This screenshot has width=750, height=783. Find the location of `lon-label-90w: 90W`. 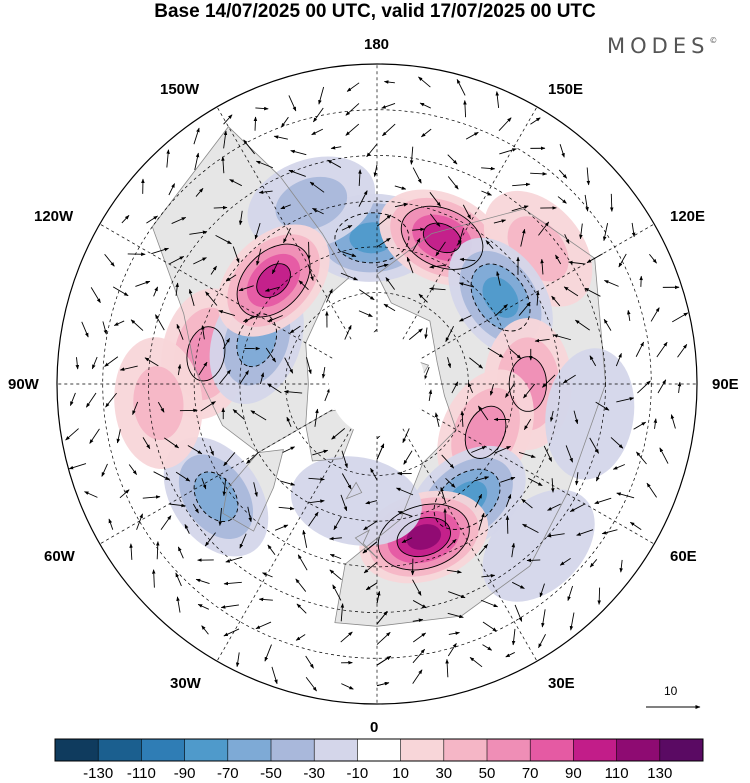

lon-label-90w: 90W is located at coordinates (23, 384).